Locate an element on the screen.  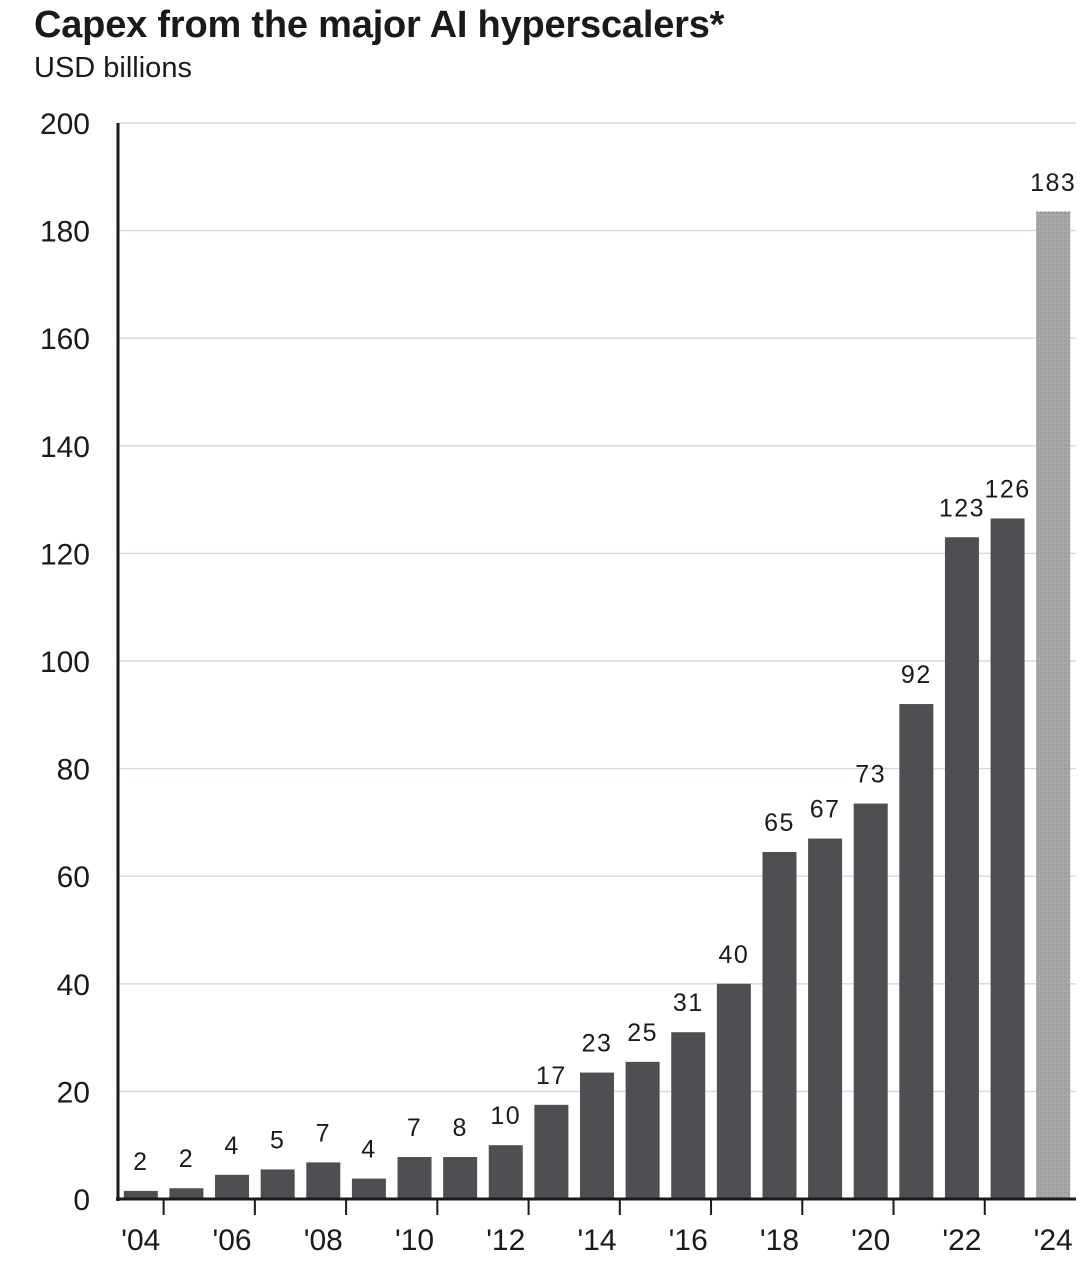
x-tick-label: '24 is located at coordinates (1053, 1240).